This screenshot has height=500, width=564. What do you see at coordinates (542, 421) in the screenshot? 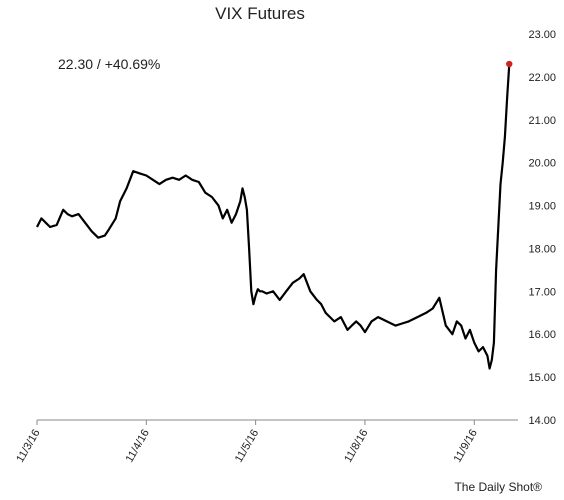
I see `y-tick-label: 14.00` at bounding box center [542, 421].